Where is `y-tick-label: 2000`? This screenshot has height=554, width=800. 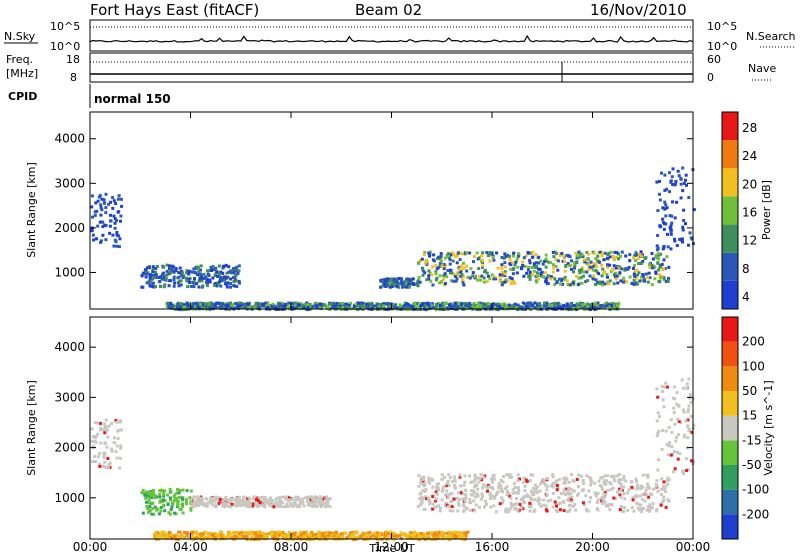 y-tick-label: 2000 is located at coordinates (69, 228).